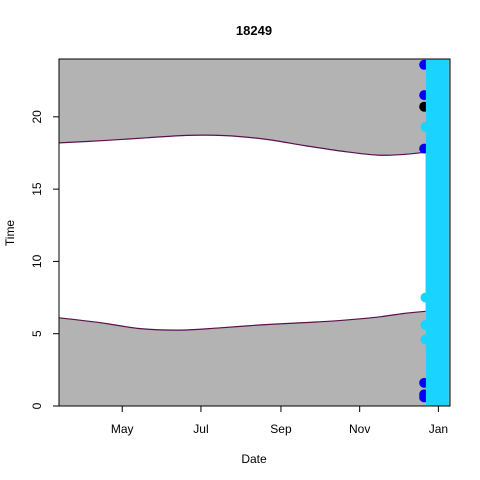 The width and height of the screenshot is (480, 480). What do you see at coordinates (10, 233) in the screenshot?
I see `y-axis-label: Time` at bounding box center [10, 233].